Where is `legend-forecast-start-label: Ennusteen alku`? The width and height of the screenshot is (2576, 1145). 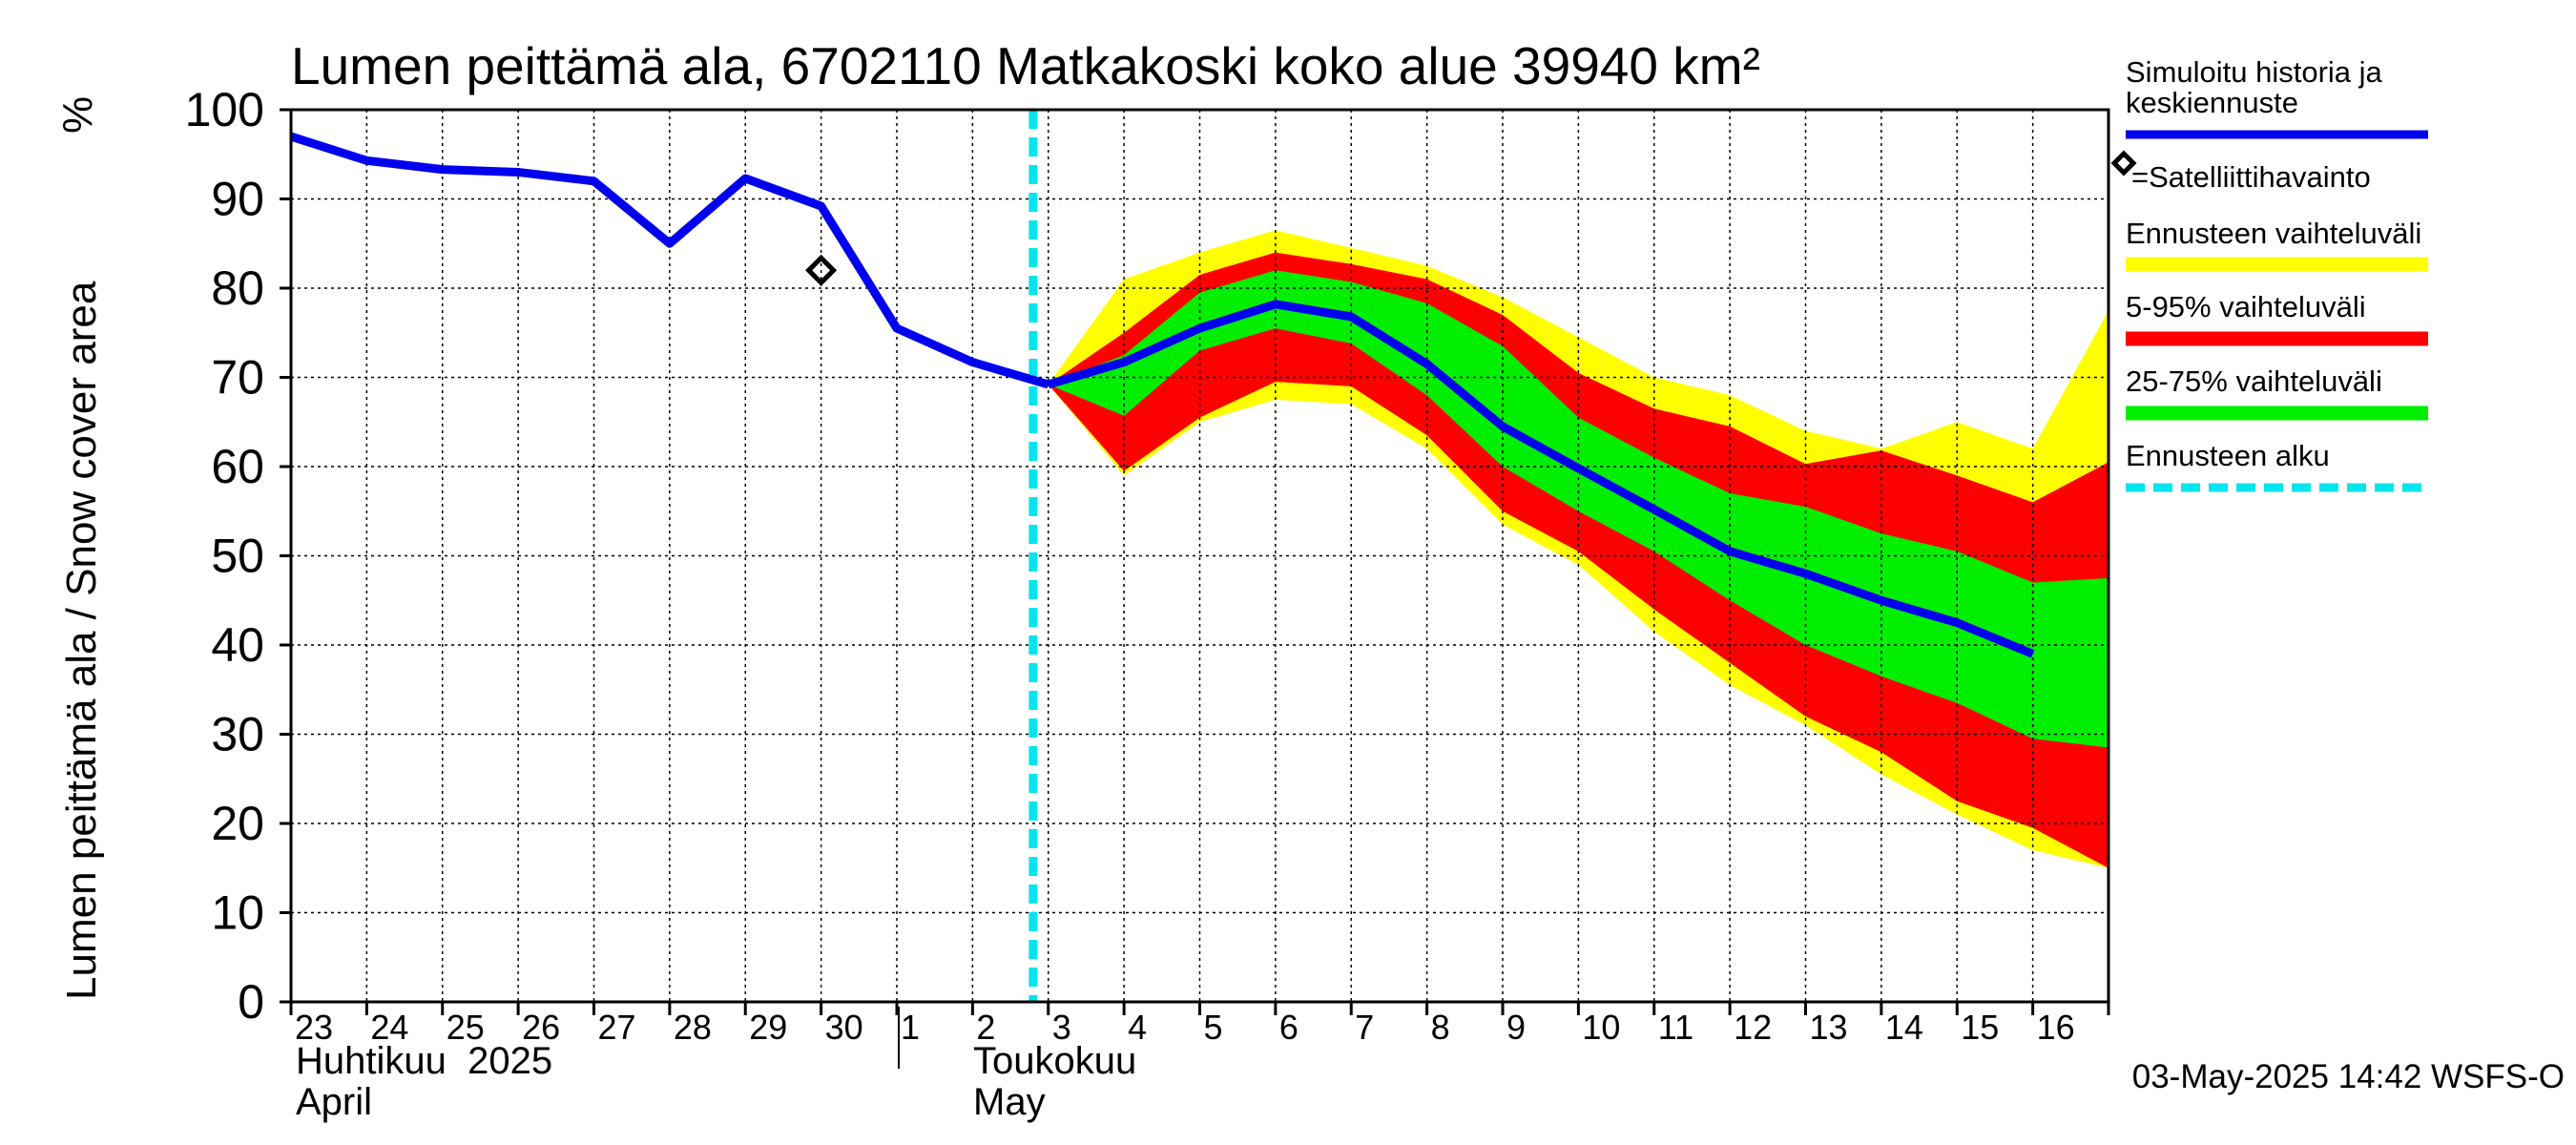 legend-forecast-start-label: Ennusteen alku is located at coordinates (2228, 456).